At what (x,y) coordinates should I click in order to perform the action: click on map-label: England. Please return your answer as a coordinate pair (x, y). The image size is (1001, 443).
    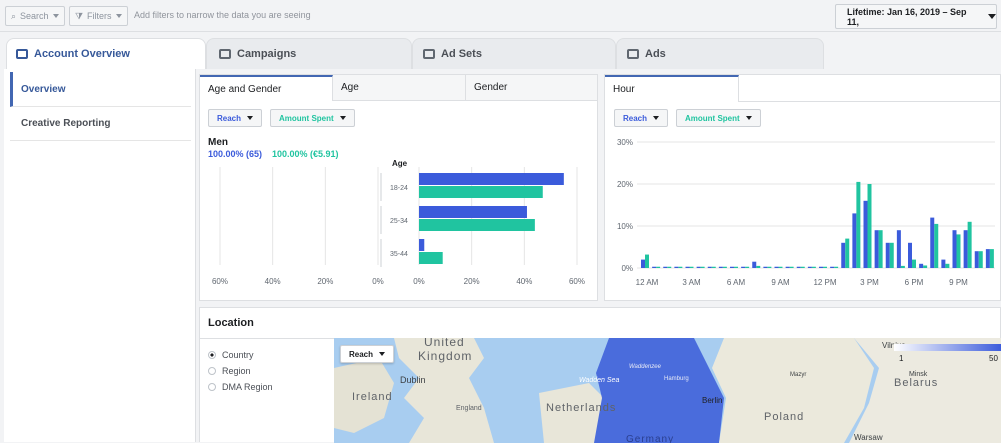
    Looking at the image, I should click on (469, 408).